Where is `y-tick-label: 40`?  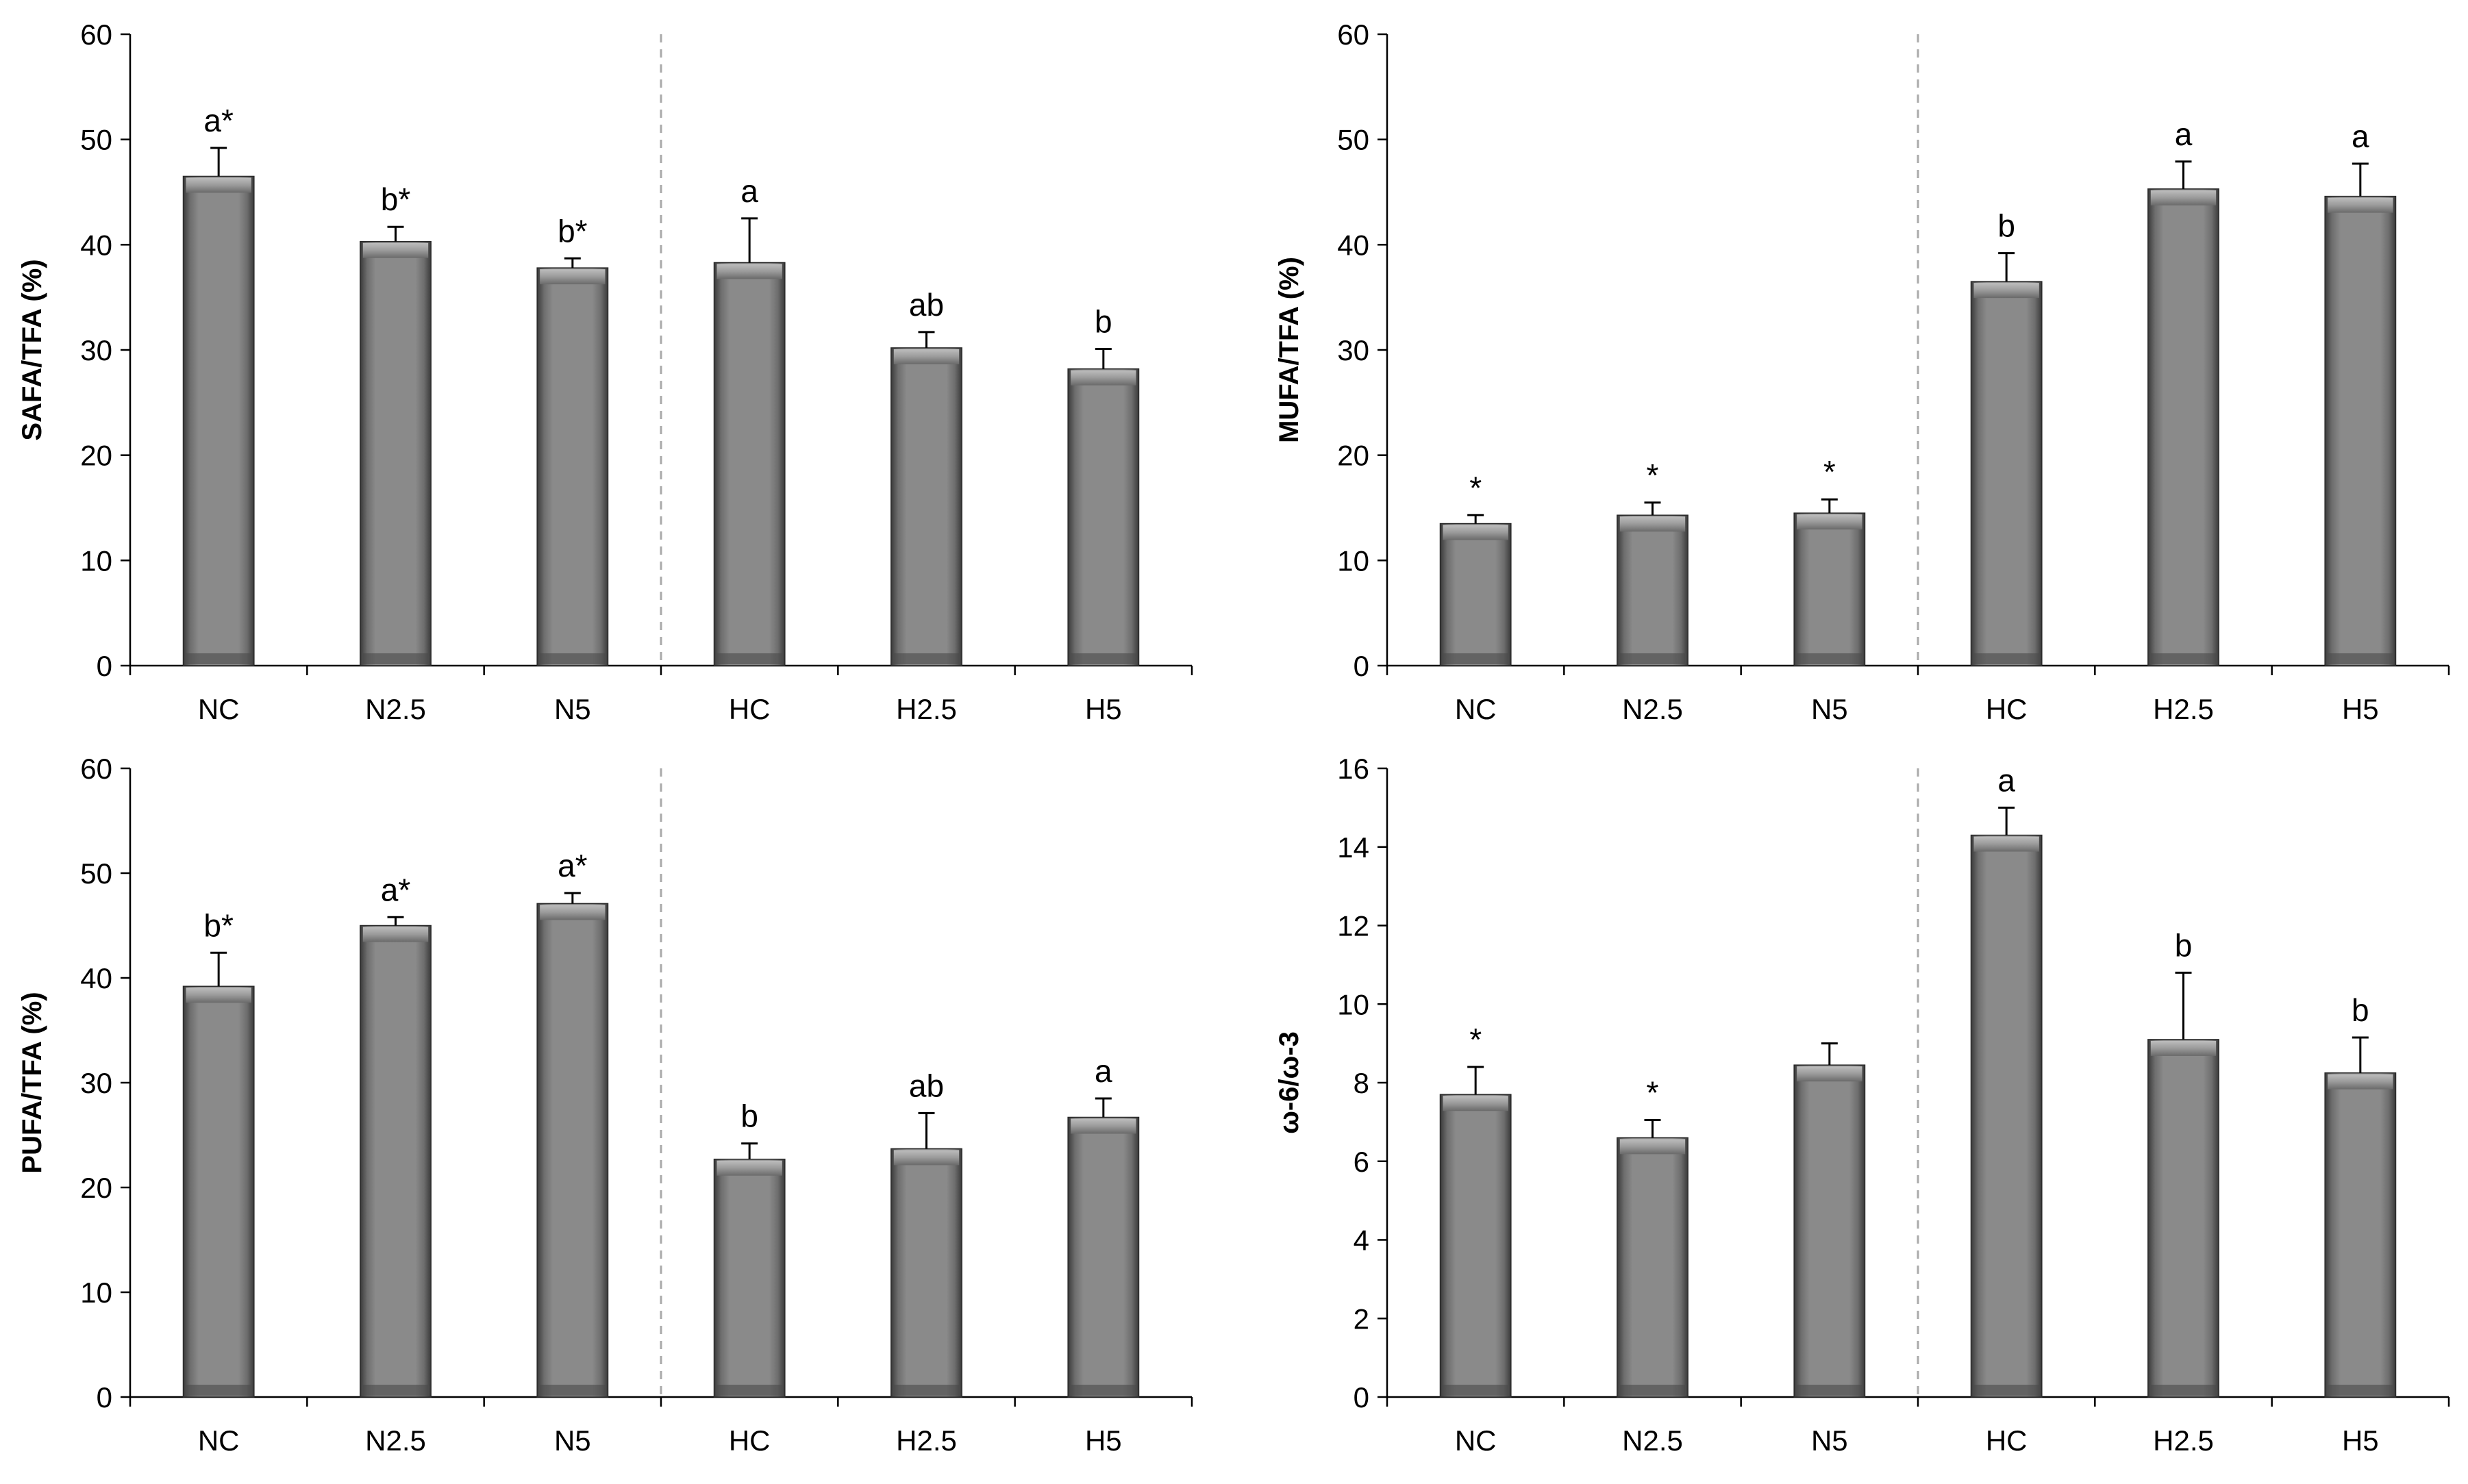 y-tick-label: 40 is located at coordinates (96, 978).